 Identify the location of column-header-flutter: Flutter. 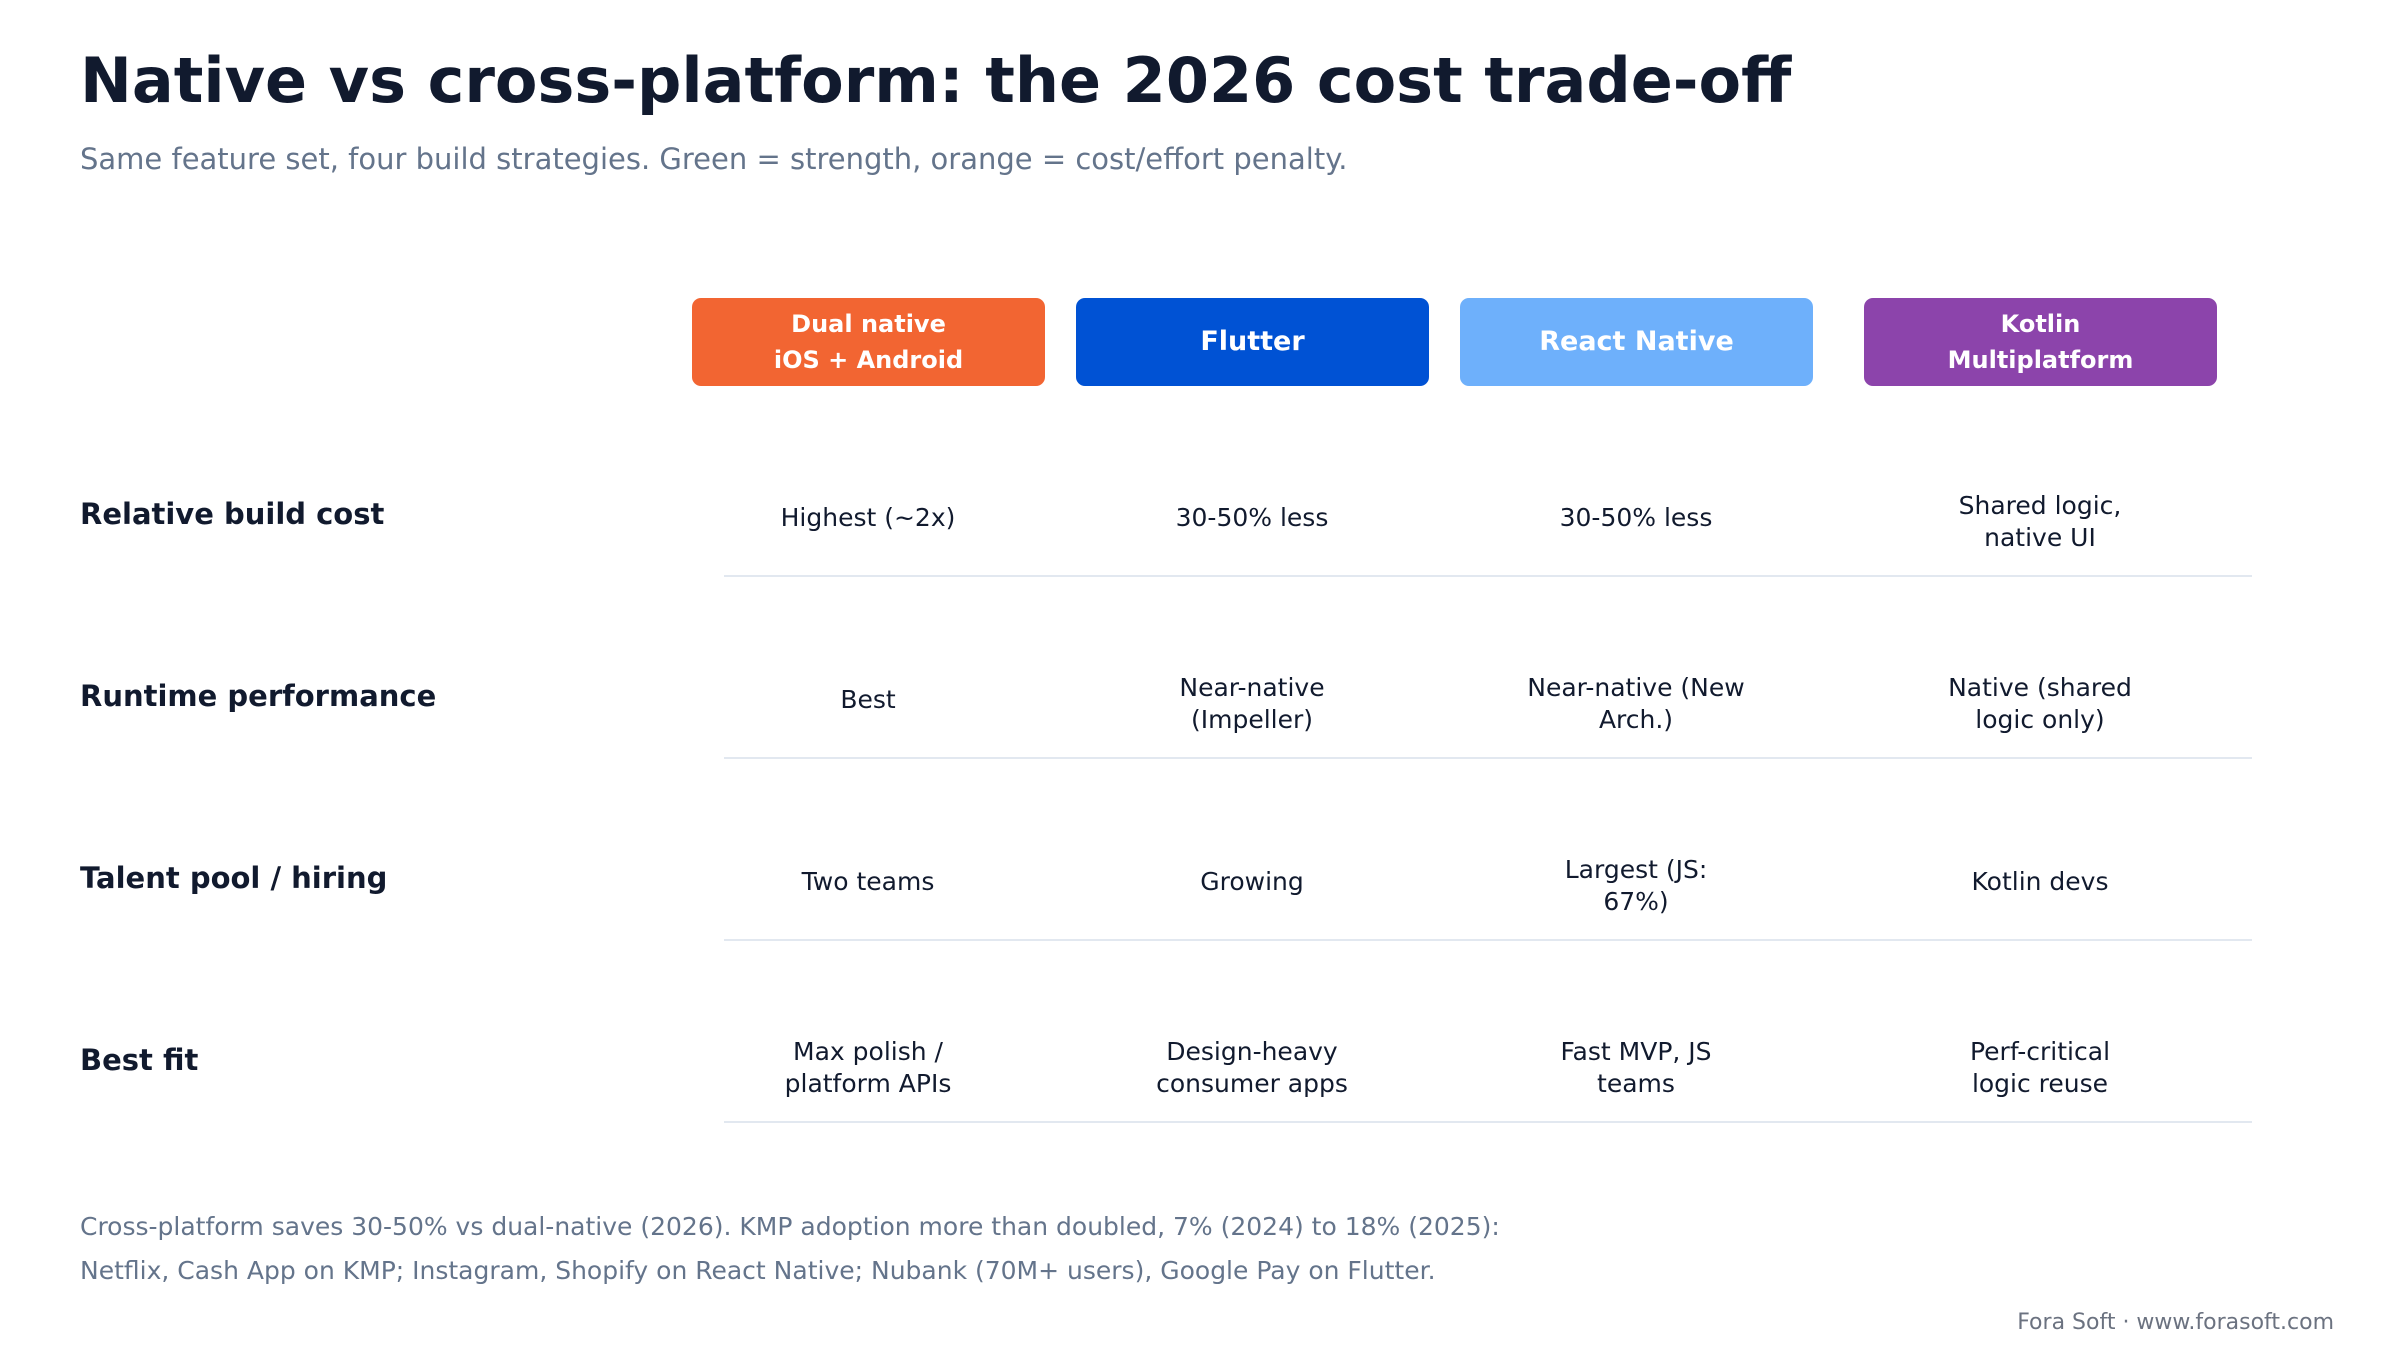
(1252, 342).